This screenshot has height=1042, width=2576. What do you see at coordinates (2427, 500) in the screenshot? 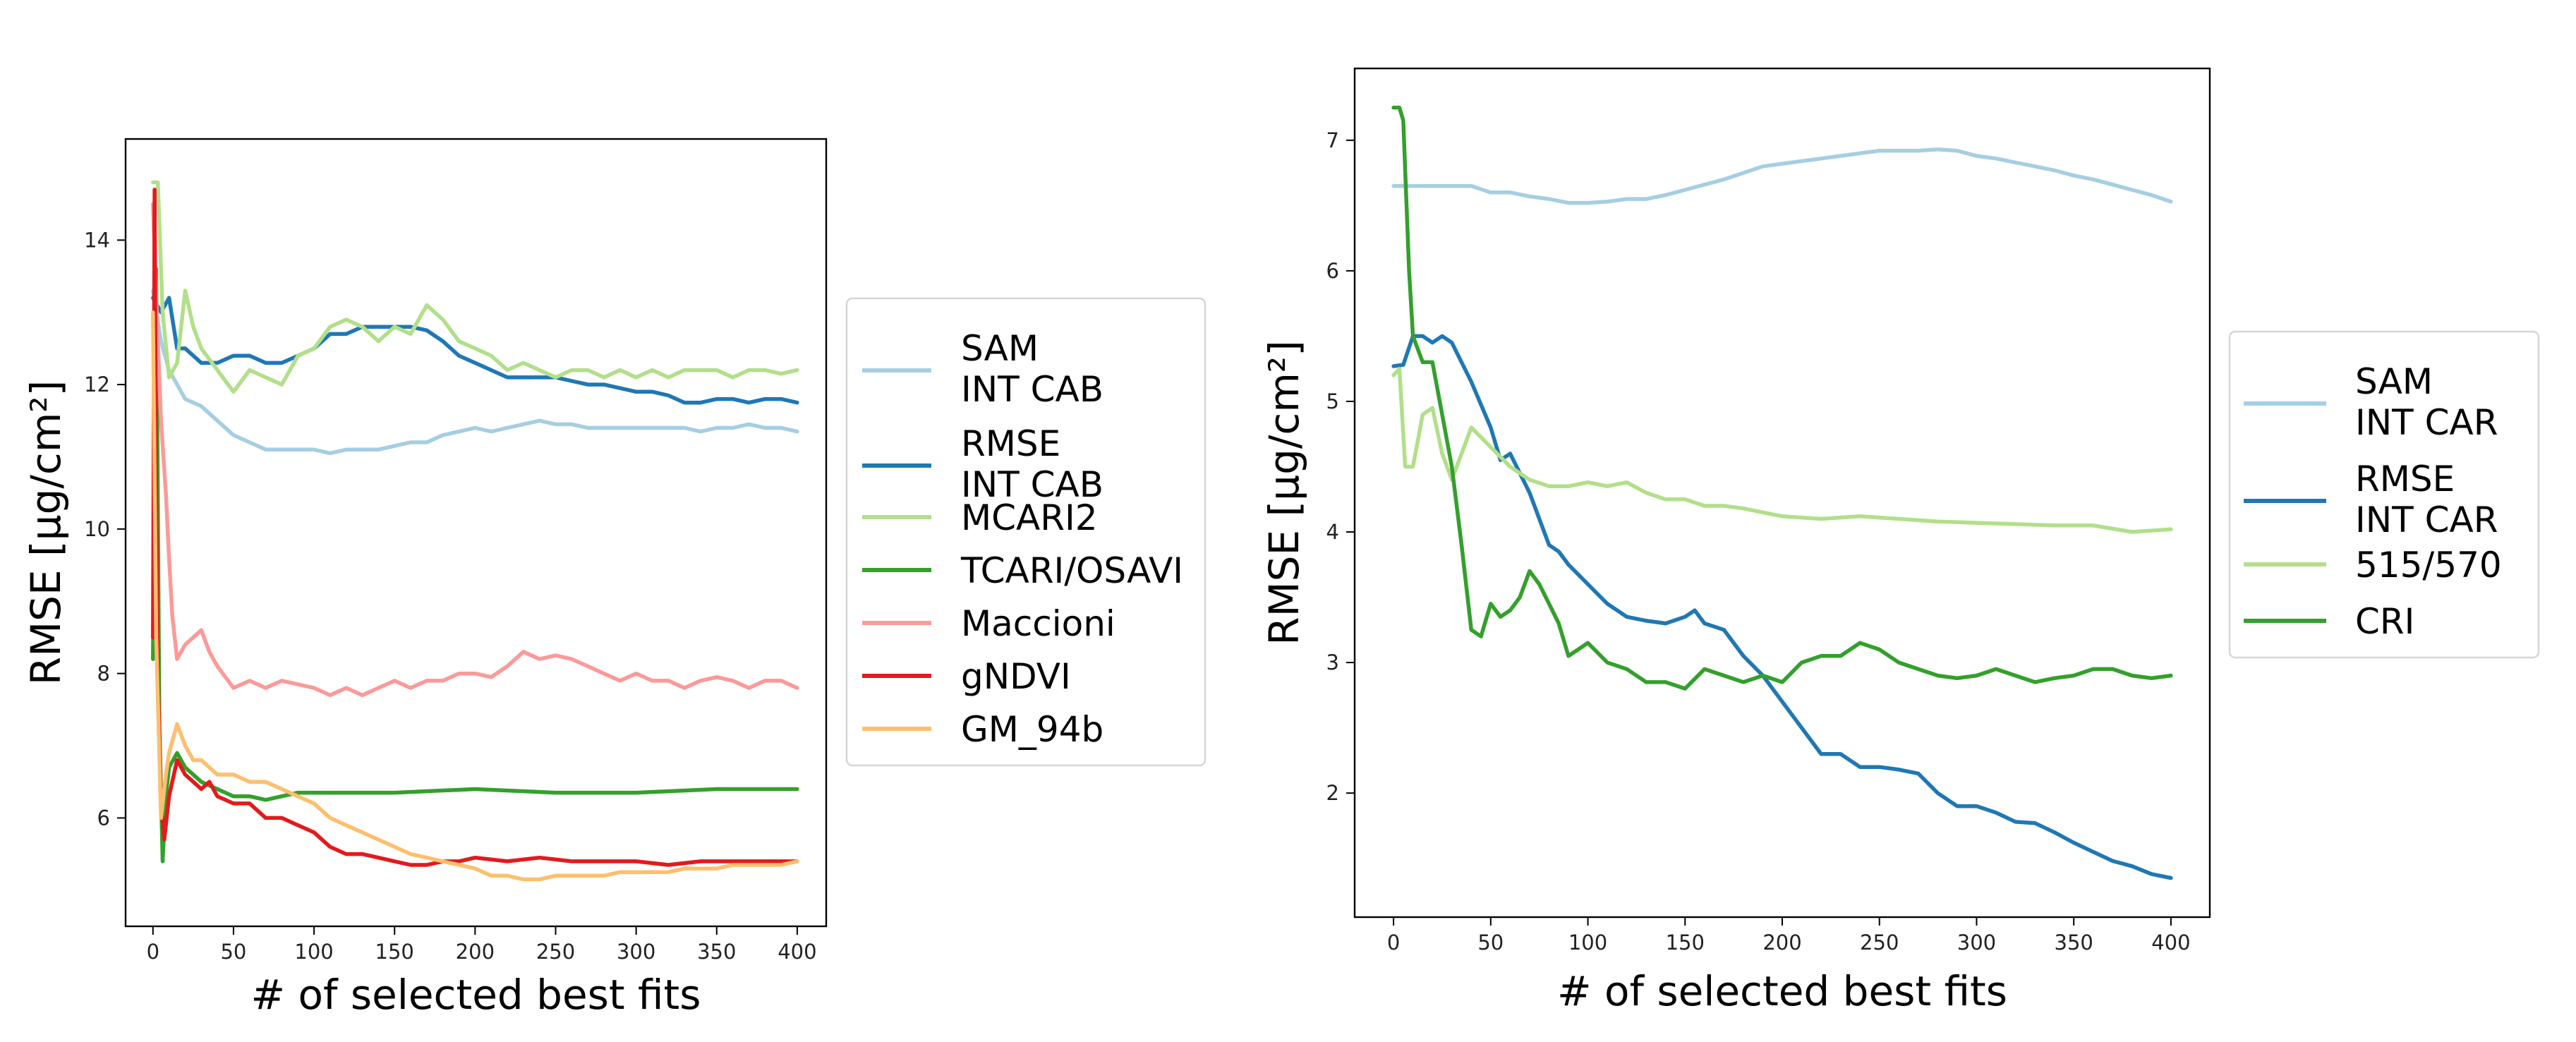
I see `legend-label: RMSE INT CAR` at bounding box center [2427, 500].